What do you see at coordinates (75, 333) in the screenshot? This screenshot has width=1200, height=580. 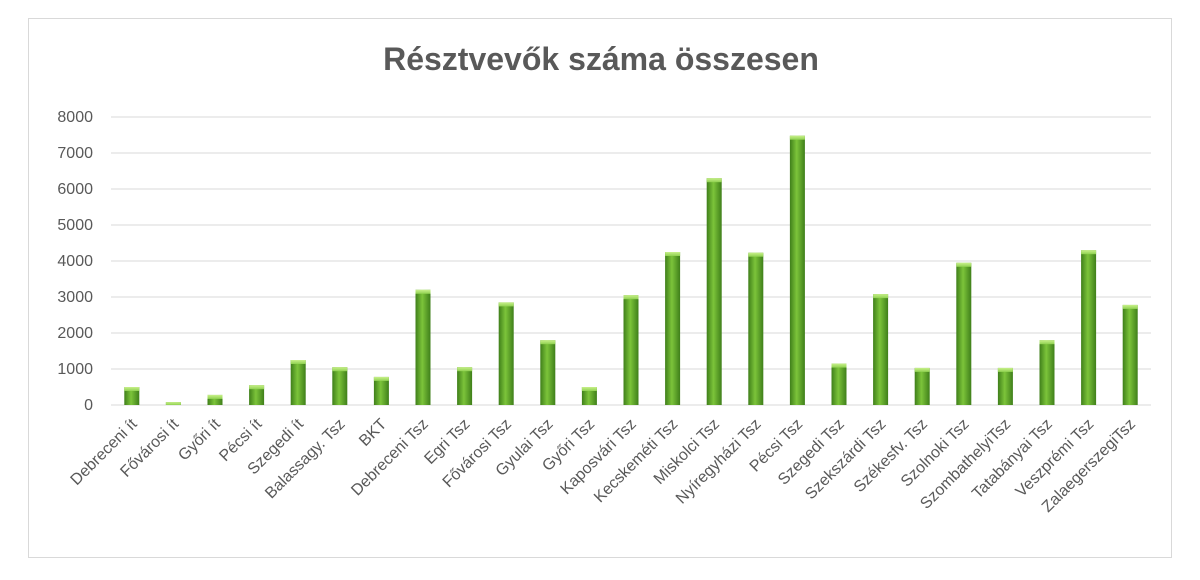 I see `y-tick-label: 2000` at bounding box center [75, 333].